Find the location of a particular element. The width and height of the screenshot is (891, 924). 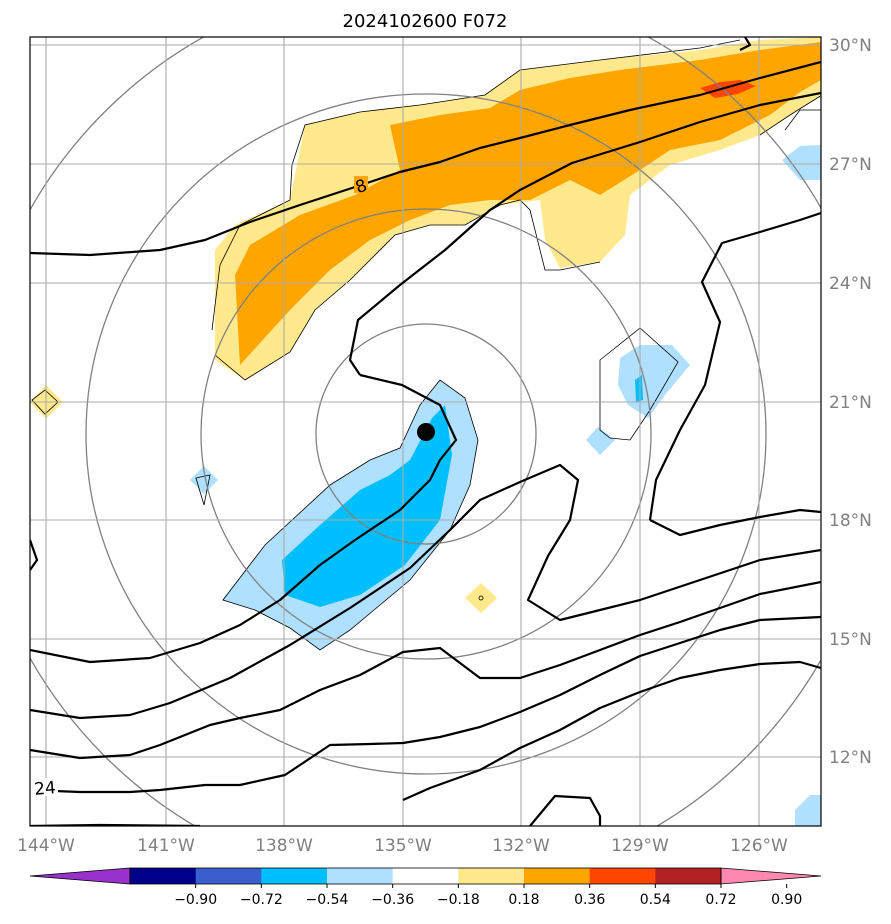

colorbar-tick-label: −0.18 is located at coordinates (458, 900).